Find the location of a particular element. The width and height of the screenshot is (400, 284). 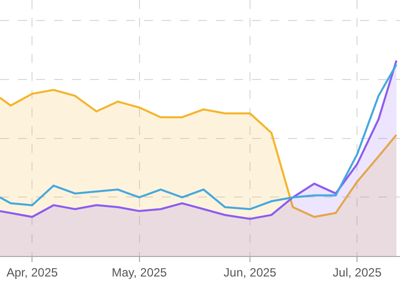

x-tick-label: Apr, 2025 is located at coordinates (32, 272).